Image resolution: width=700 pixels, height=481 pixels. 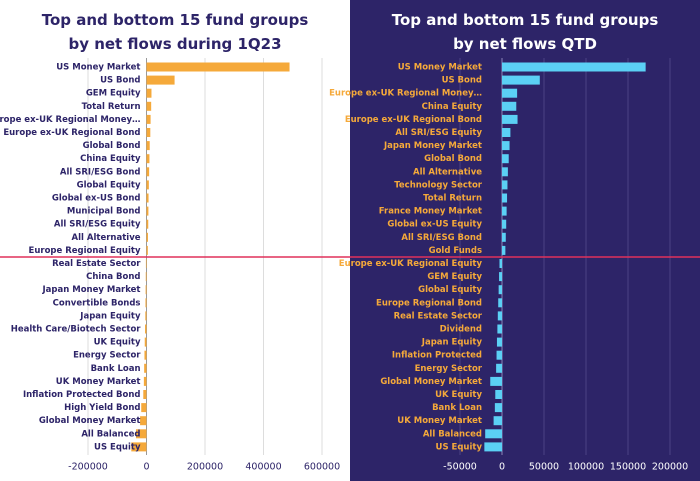 I want to click on y-tick-label: Global Equity, so click(x=109, y=185).